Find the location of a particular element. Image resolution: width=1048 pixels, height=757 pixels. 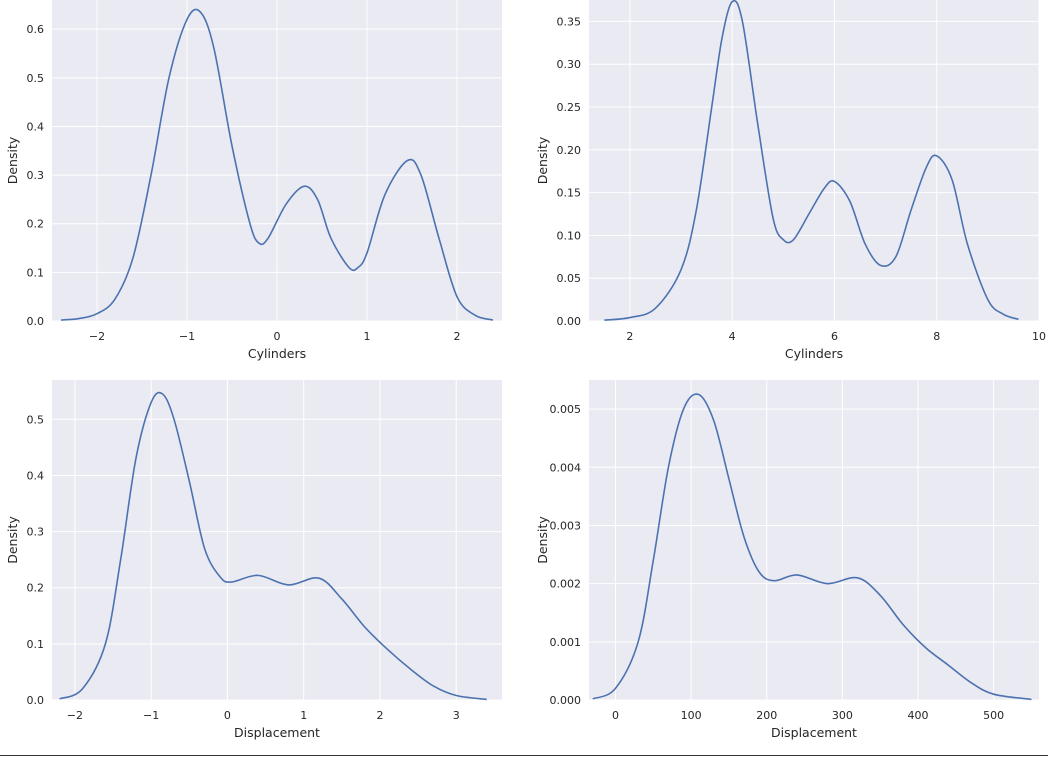

x-tick-label: 8 is located at coordinates (936, 336).